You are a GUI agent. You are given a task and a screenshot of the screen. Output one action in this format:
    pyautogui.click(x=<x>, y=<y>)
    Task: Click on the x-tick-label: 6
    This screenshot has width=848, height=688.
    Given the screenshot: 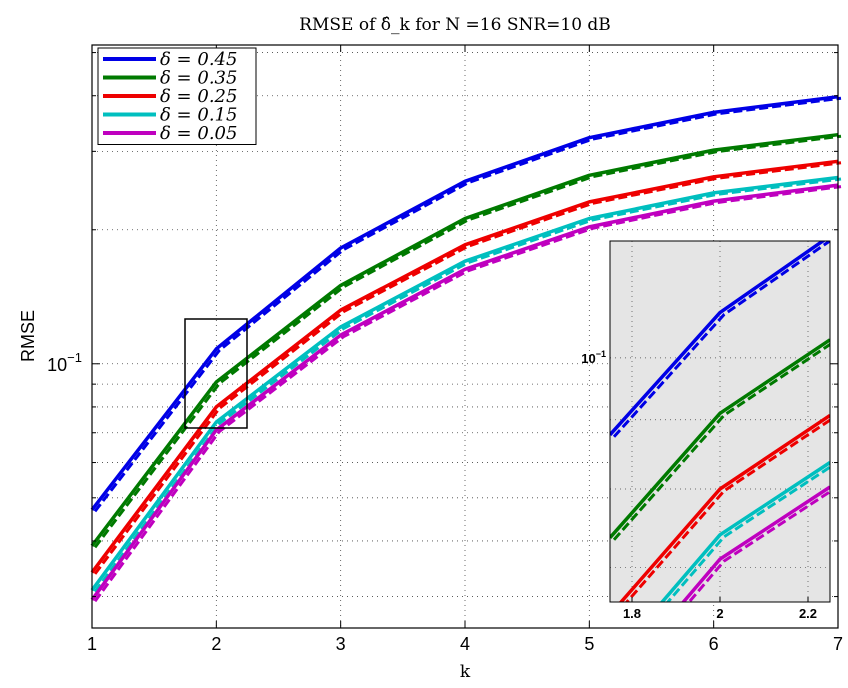 What is the action you would take?
    pyautogui.click(x=714, y=644)
    